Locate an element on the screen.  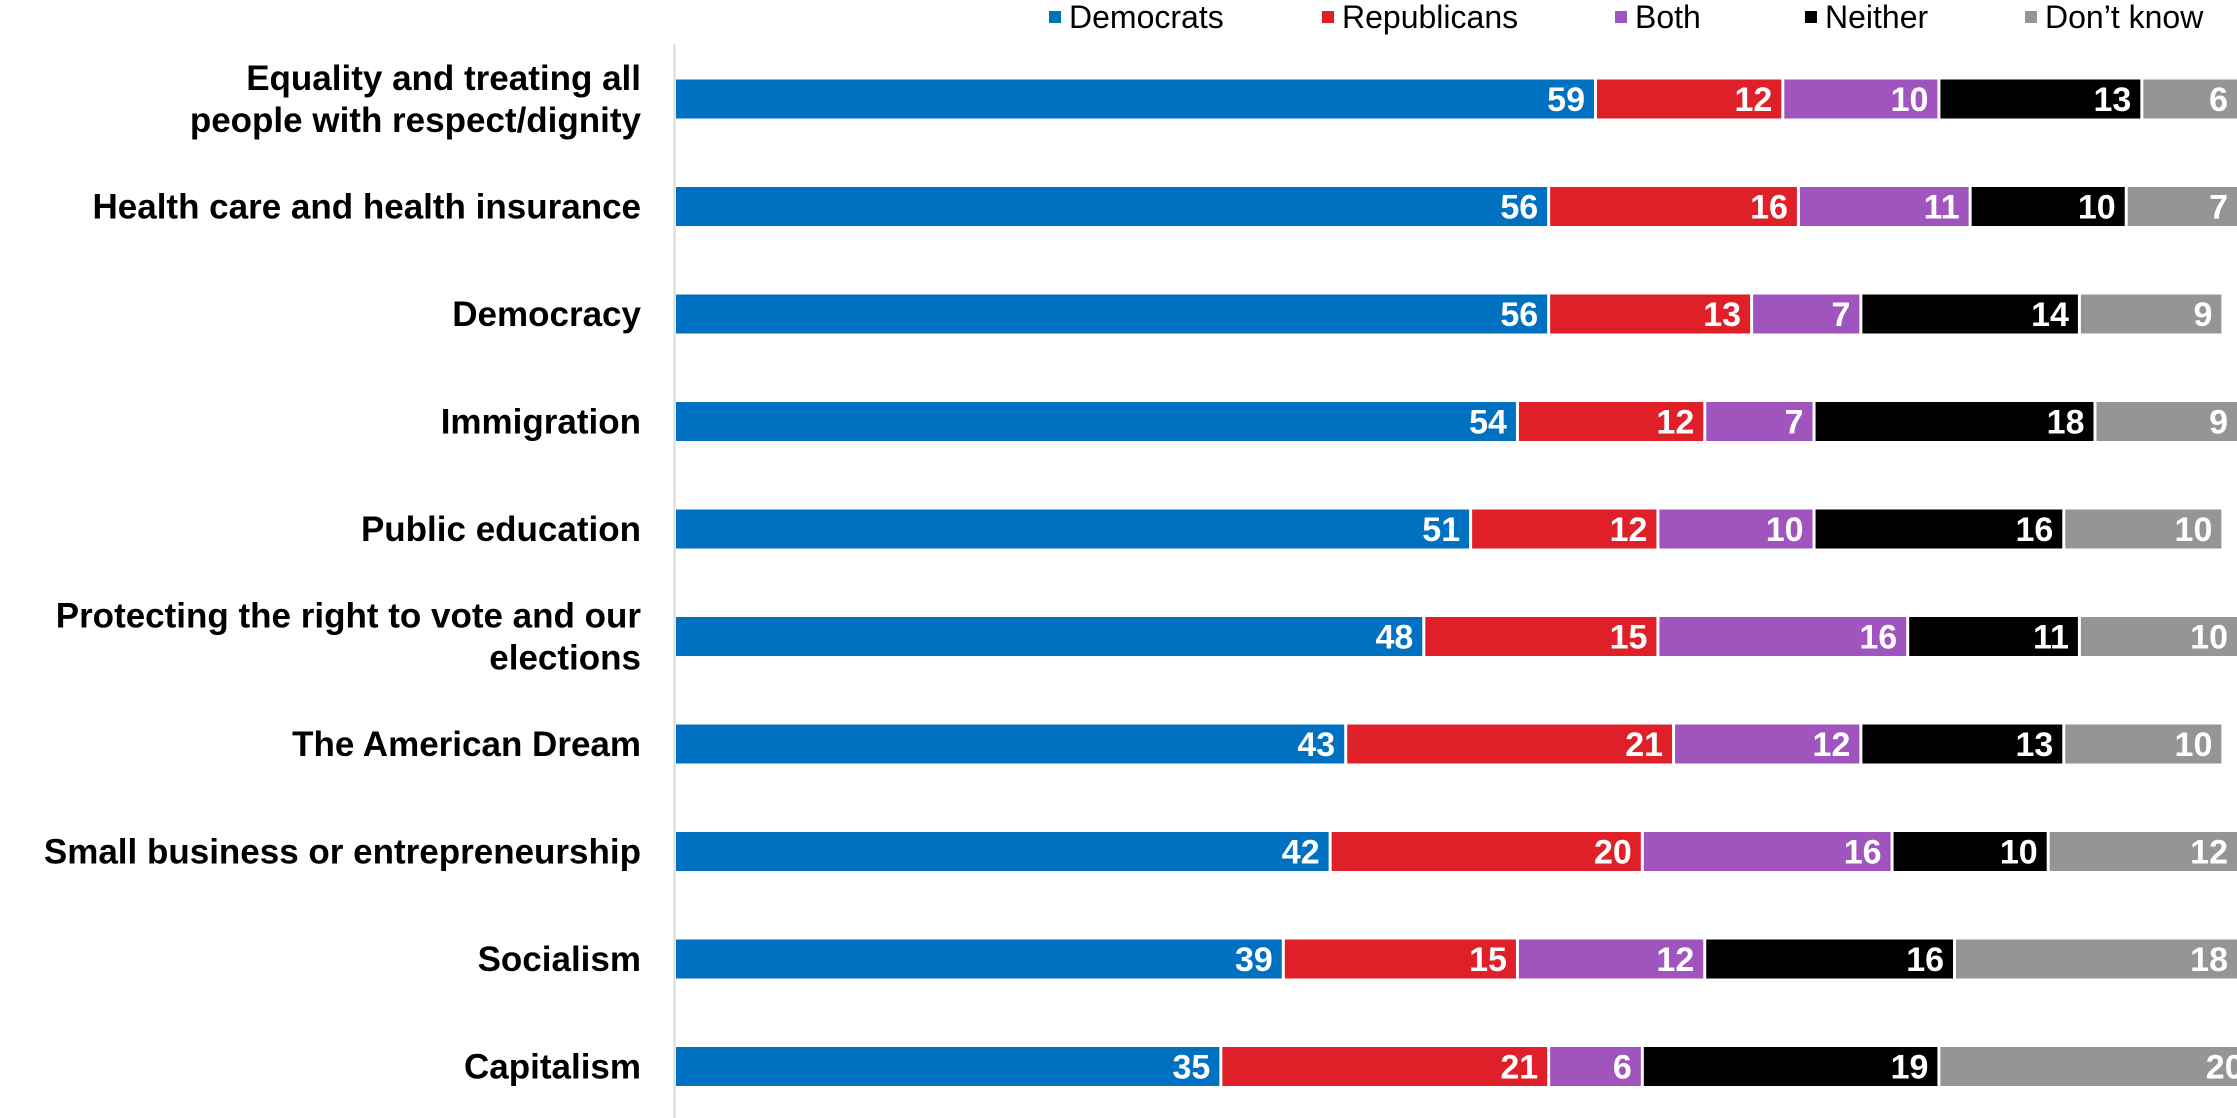
legend-label-democrats: Democrats is located at coordinates (1146, 17).